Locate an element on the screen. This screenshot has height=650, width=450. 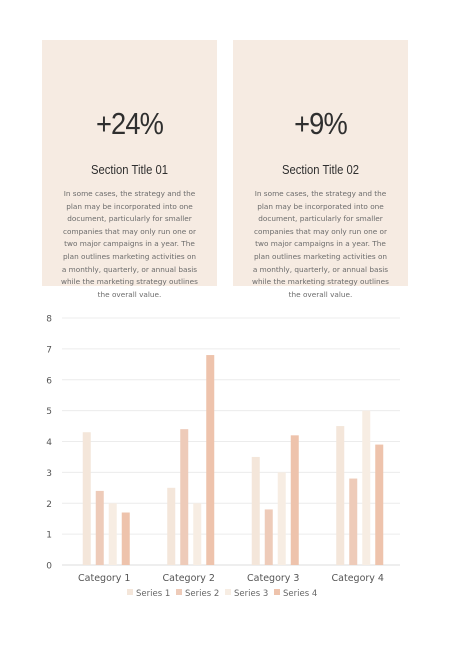
y-tick-label: 7 is located at coordinates (49, 350).